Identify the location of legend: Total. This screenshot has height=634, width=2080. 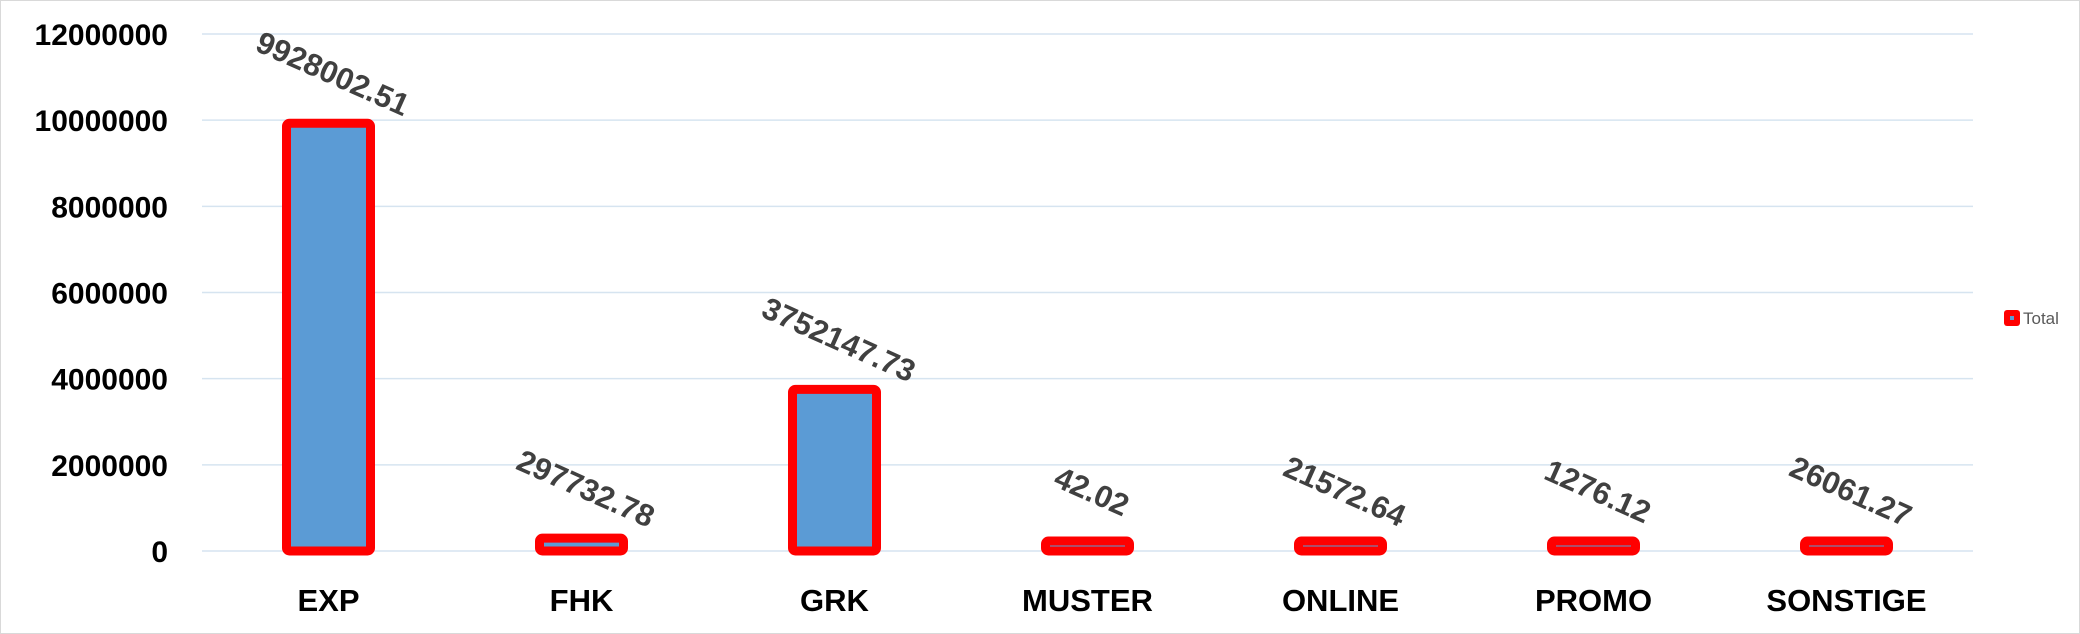
(2031, 318).